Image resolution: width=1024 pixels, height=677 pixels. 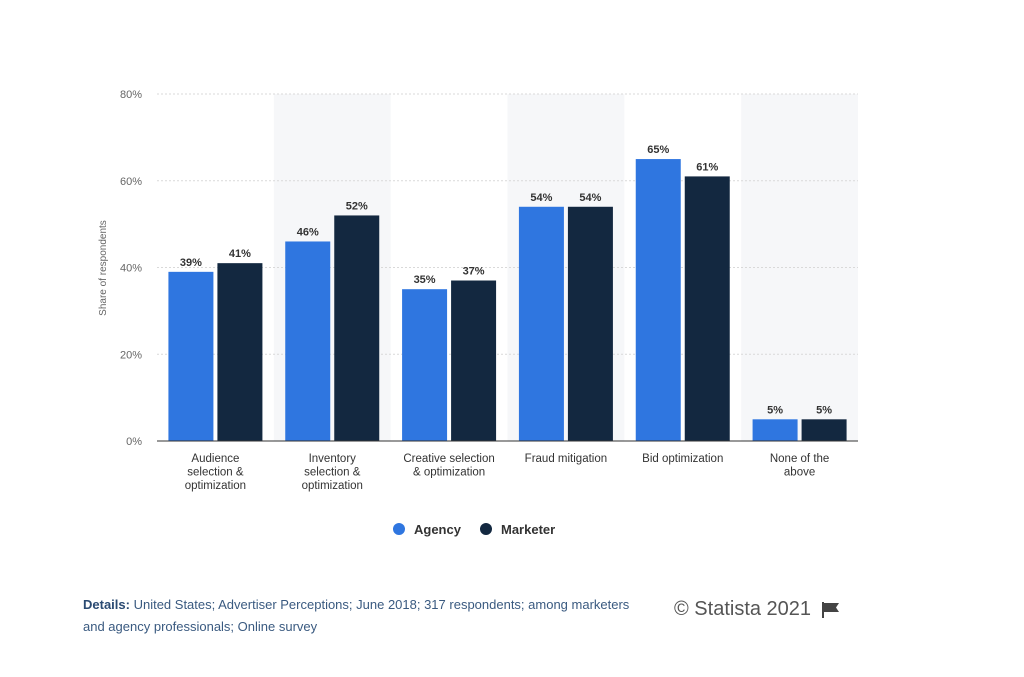 I want to click on copyright: © Statista 2021, so click(x=757, y=609).